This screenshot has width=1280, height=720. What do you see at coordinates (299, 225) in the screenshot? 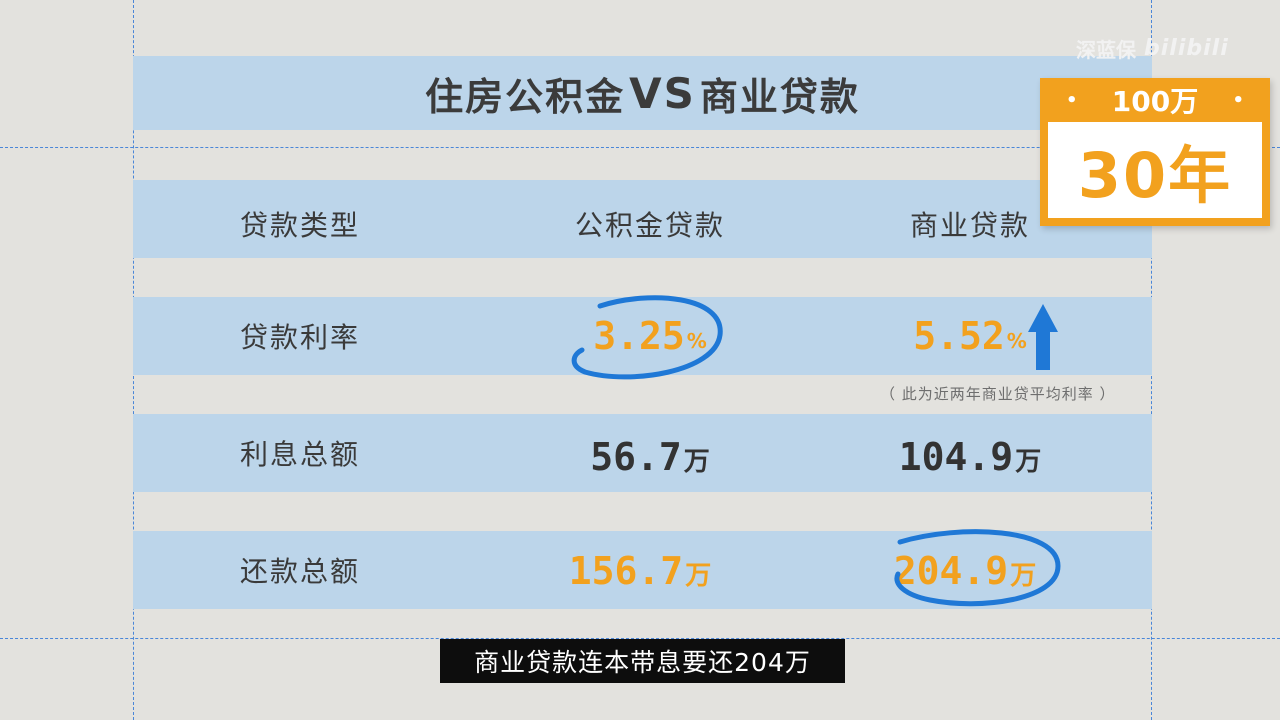
I see `header-loan-type: 贷款类型` at bounding box center [299, 225].